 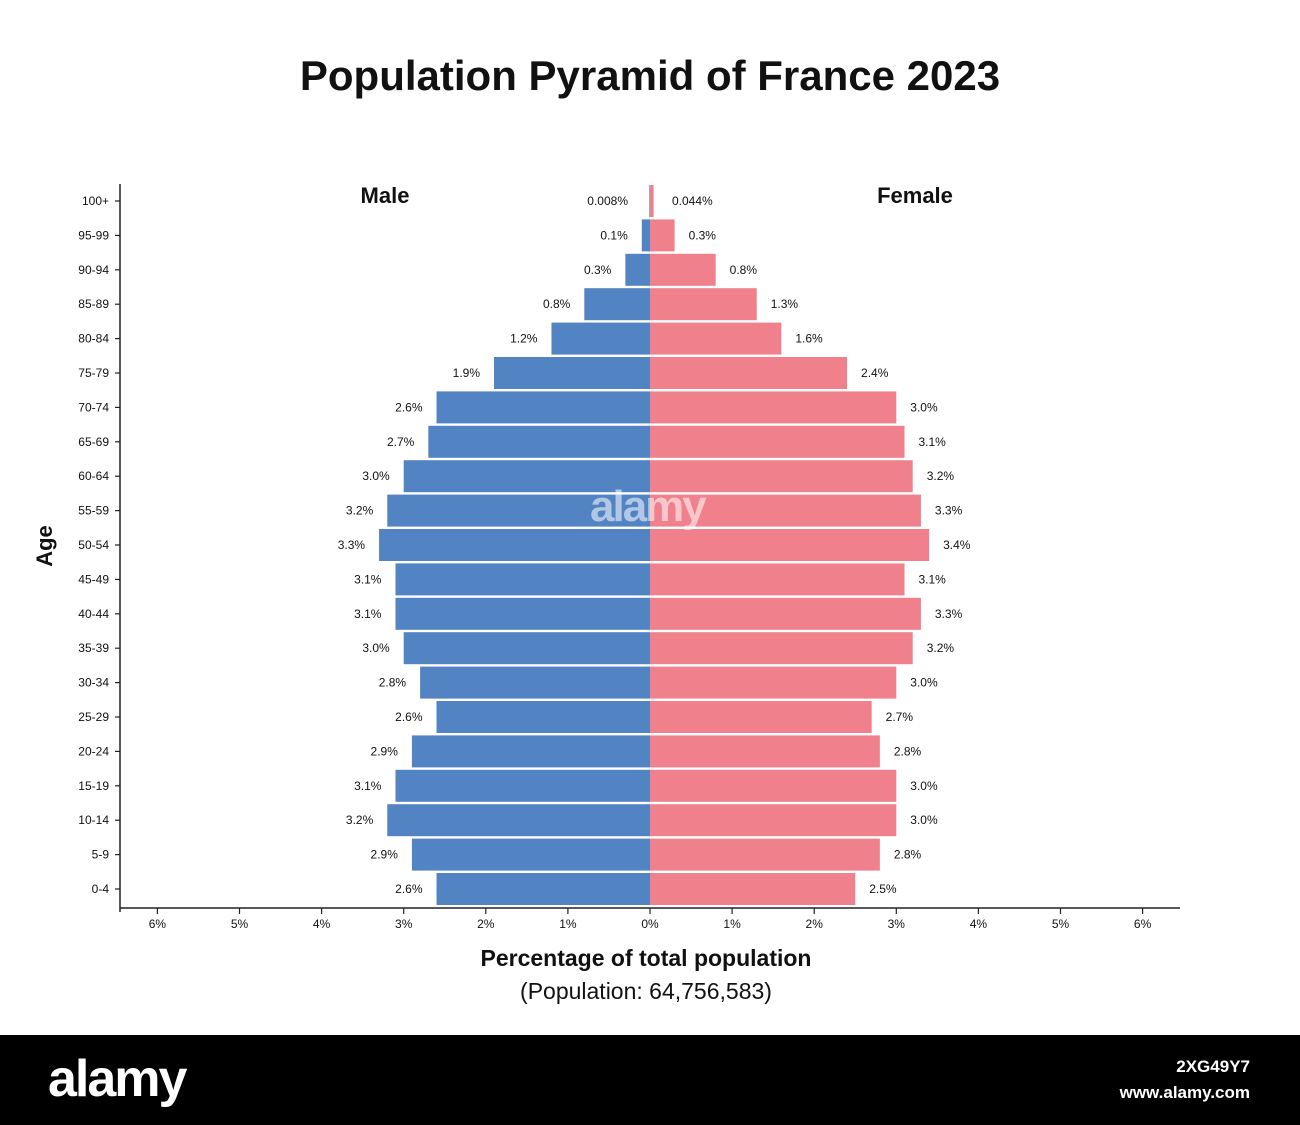 I want to click on male-value-label: 0.3%, so click(x=598, y=270).